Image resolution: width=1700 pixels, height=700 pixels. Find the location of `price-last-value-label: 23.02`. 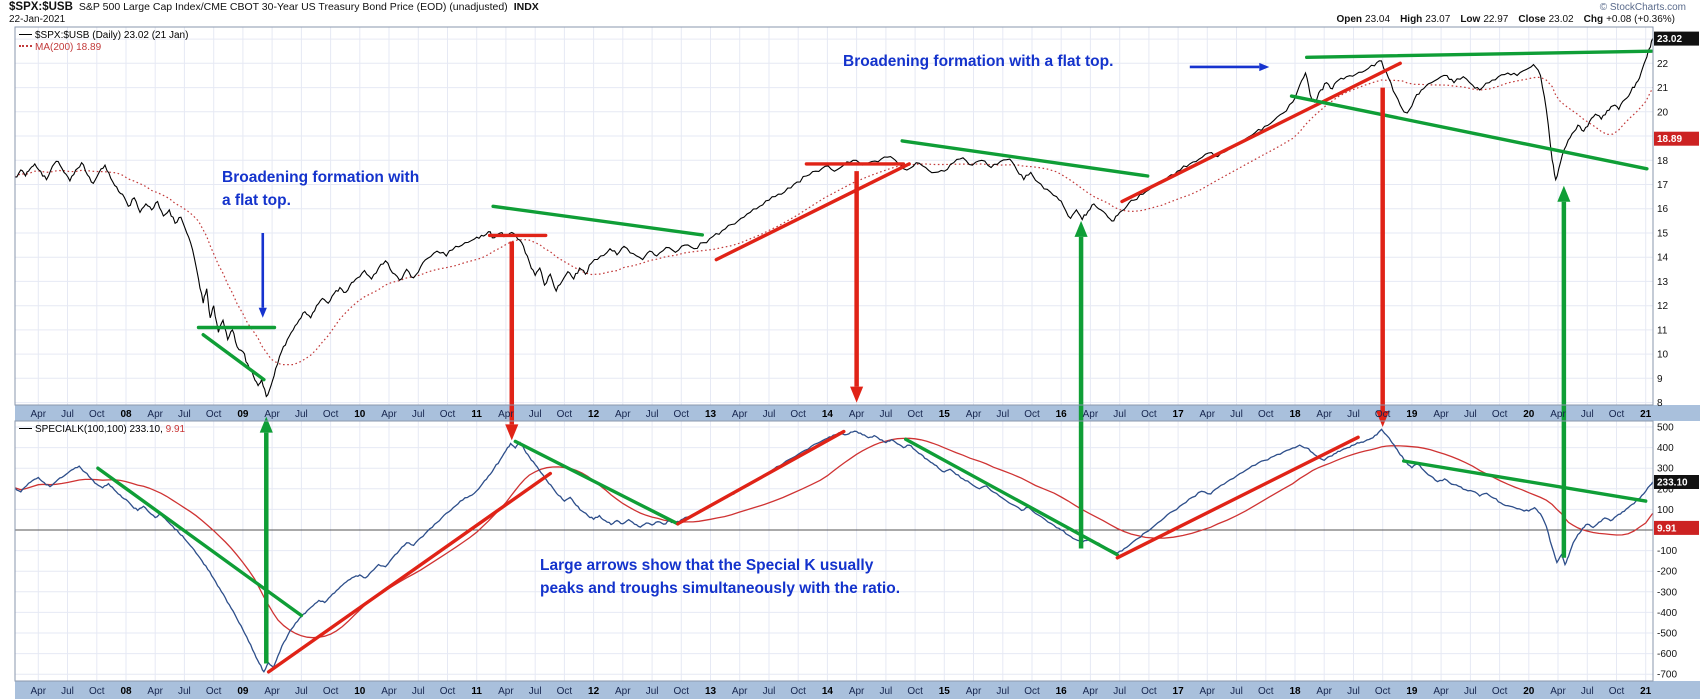

price-last-value-label: 23.02 is located at coordinates (1669, 39).